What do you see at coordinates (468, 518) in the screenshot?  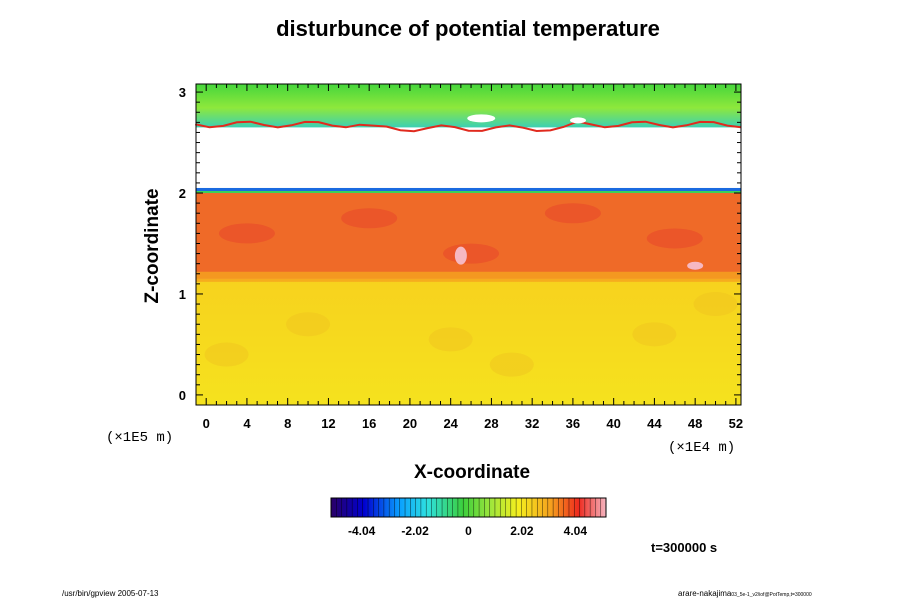 I see `colorbar-ticks: -4.04 -2.02 0 2.02 4.04` at bounding box center [468, 518].